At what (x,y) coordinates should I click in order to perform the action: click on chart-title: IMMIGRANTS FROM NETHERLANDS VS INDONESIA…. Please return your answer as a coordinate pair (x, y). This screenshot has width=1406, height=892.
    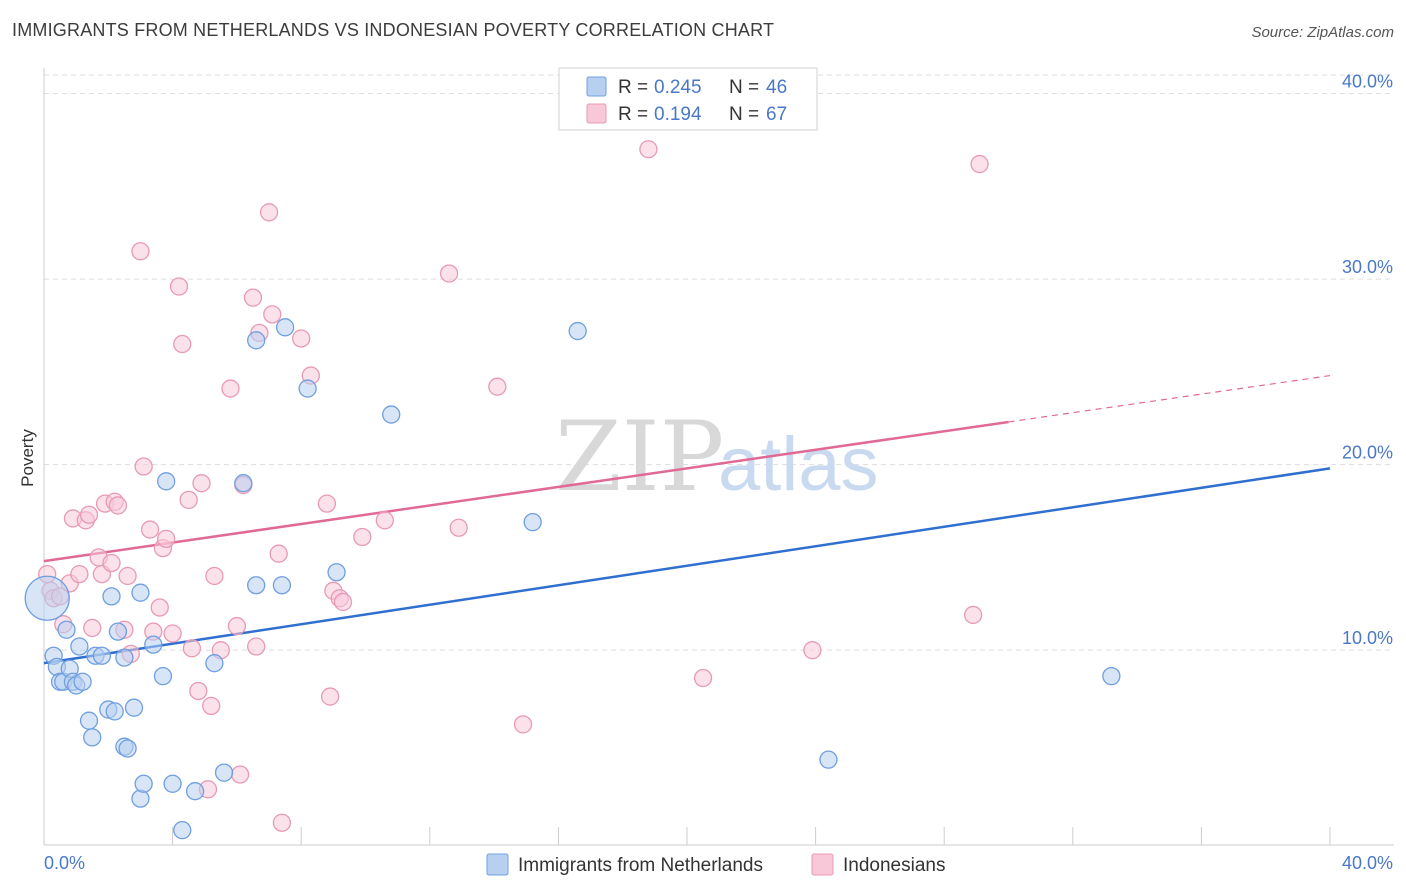
    Looking at the image, I should click on (393, 30).